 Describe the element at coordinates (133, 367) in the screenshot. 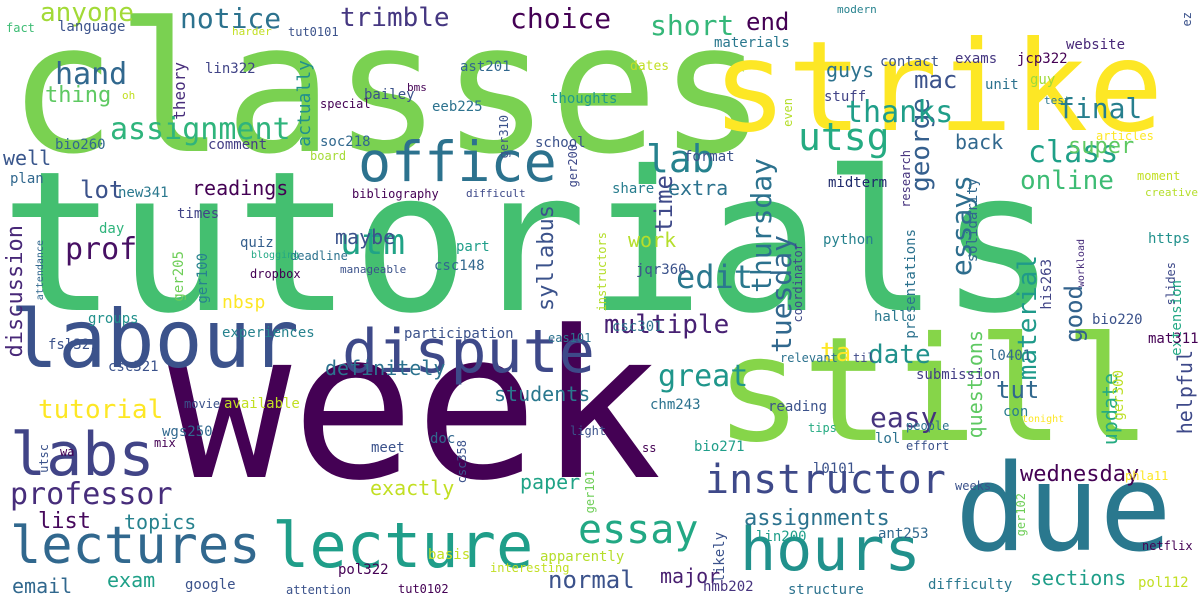

I see `word-csc321: csc321` at that location.